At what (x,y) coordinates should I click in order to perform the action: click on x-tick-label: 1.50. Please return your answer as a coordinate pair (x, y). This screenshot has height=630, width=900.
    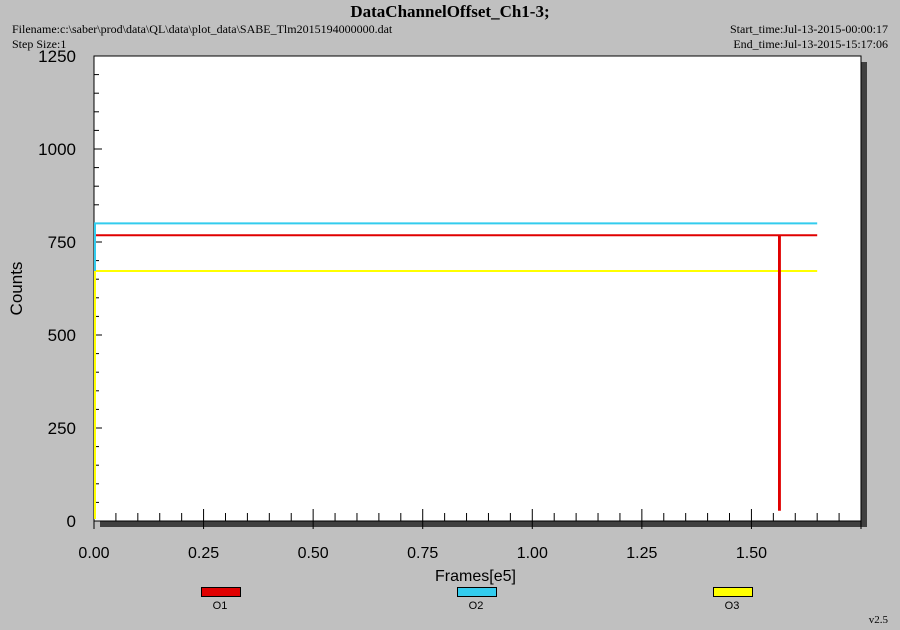
    Looking at the image, I should click on (751, 553).